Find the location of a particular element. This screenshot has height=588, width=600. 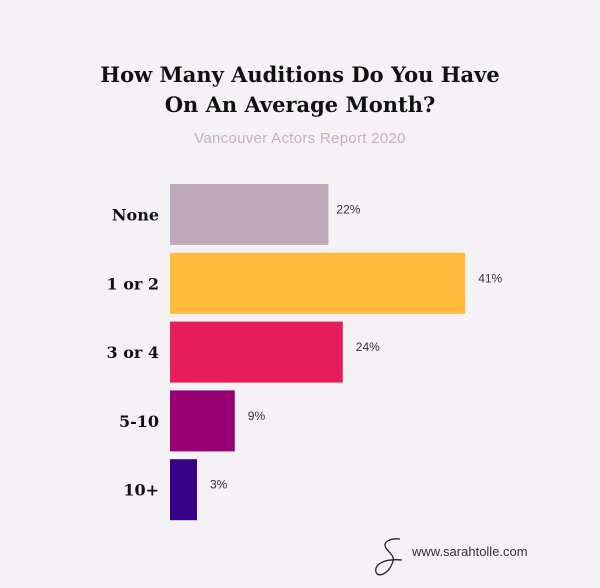

category-label: None is located at coordinates (135, 215).